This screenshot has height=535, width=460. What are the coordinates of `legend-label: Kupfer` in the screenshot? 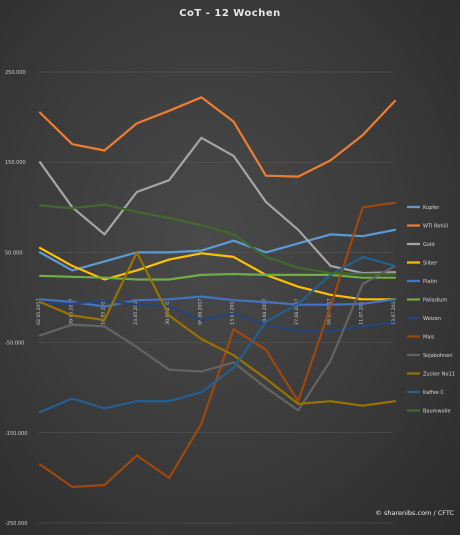 It's located at (431, 208).